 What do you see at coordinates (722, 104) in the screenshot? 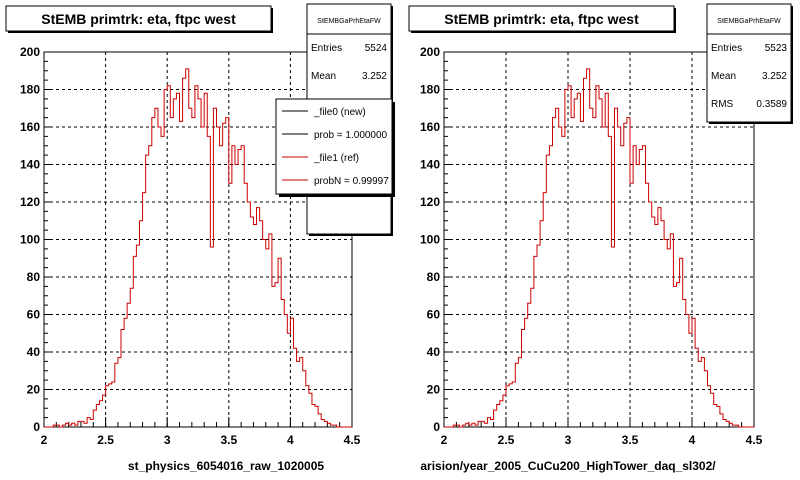
I see `stats-label: RMS` at bounding box center [722, 104].